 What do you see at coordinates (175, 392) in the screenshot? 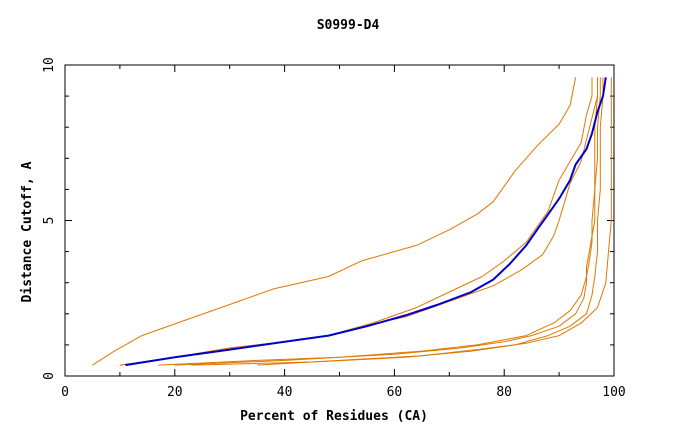
I see `x-tick-label: 20` at bounding box center [175, 392].